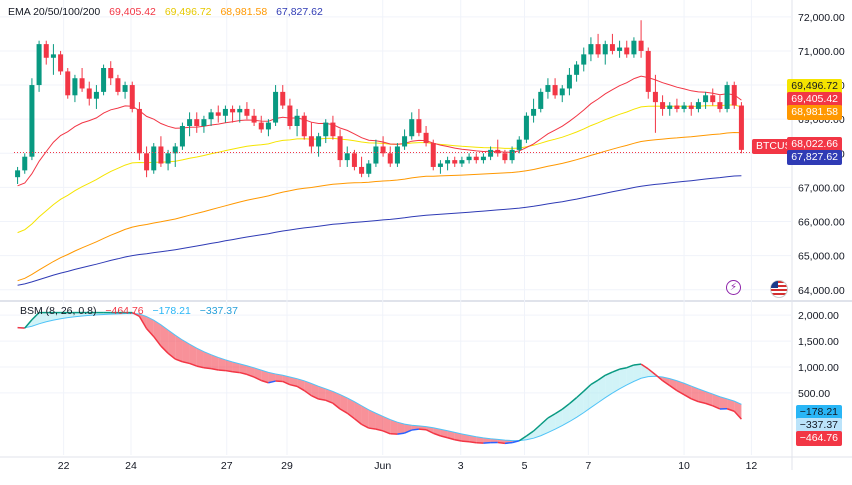  What do you see at coordinates (54, 12) in the screenshot?
I see `ema-label: EMA 20/50/100/200` at bounding box center [54, 12].